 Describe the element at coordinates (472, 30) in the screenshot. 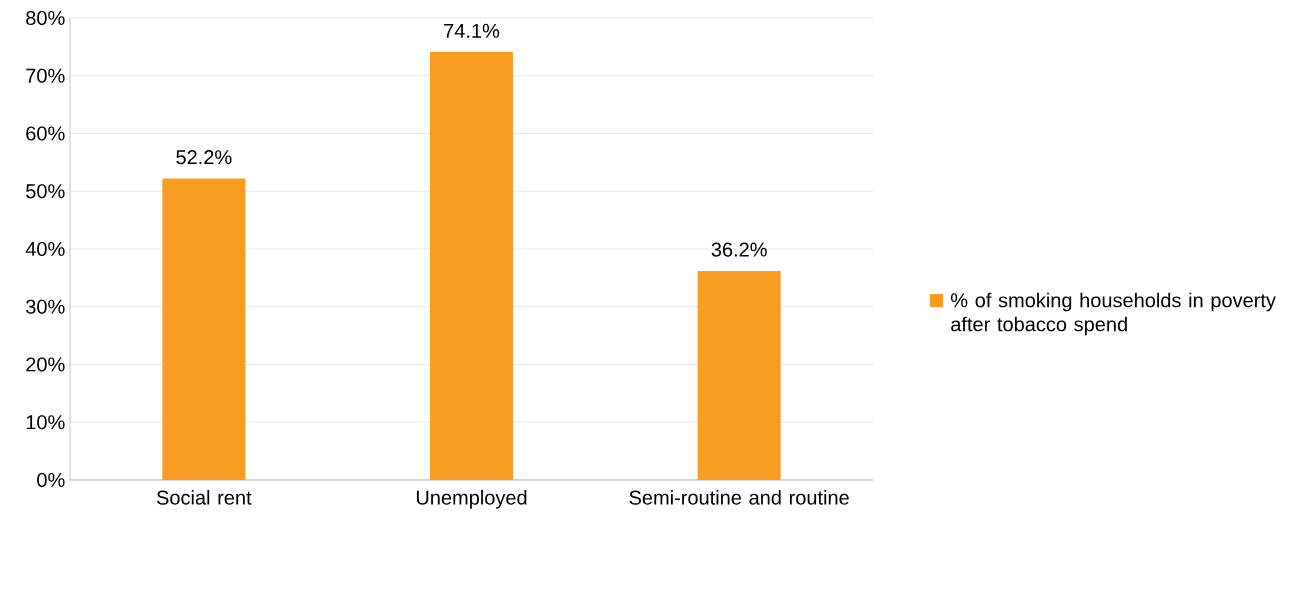

I see `data-label: 74.1%` at that location.